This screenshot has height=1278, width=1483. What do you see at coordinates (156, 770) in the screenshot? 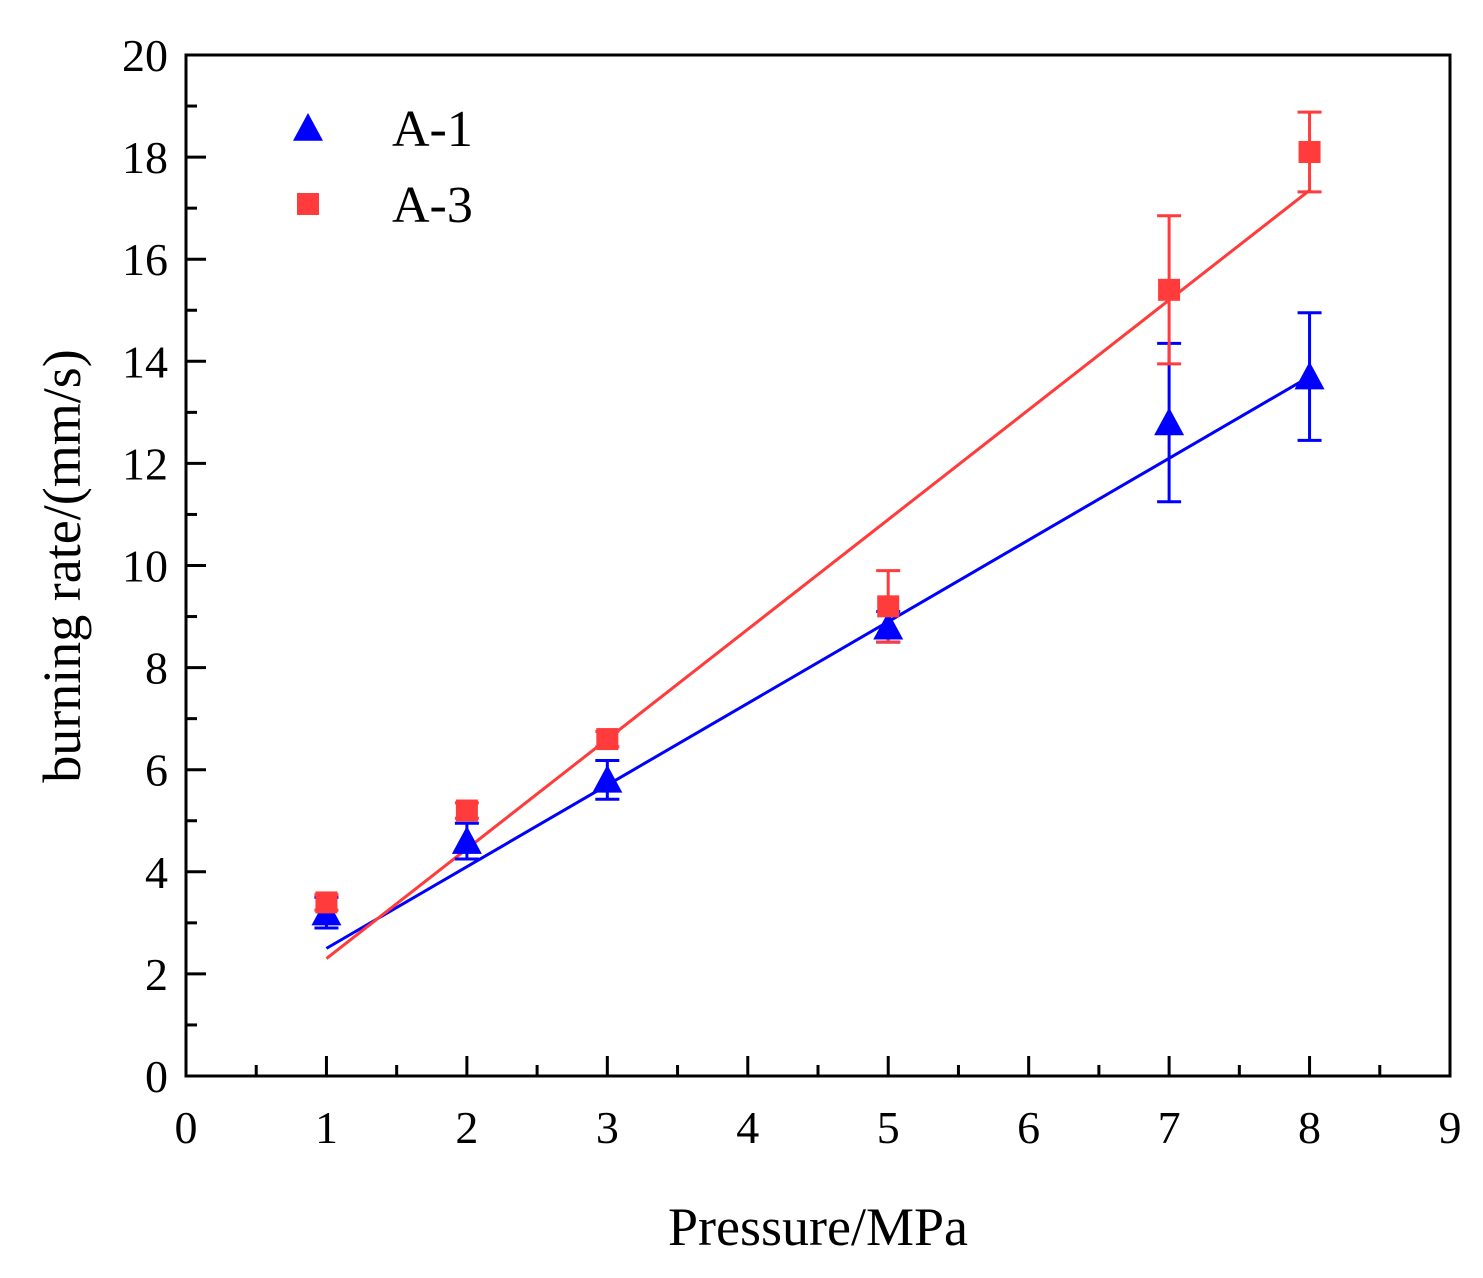
I see `y-tick-label: 6` at bounding box center [156, 770].